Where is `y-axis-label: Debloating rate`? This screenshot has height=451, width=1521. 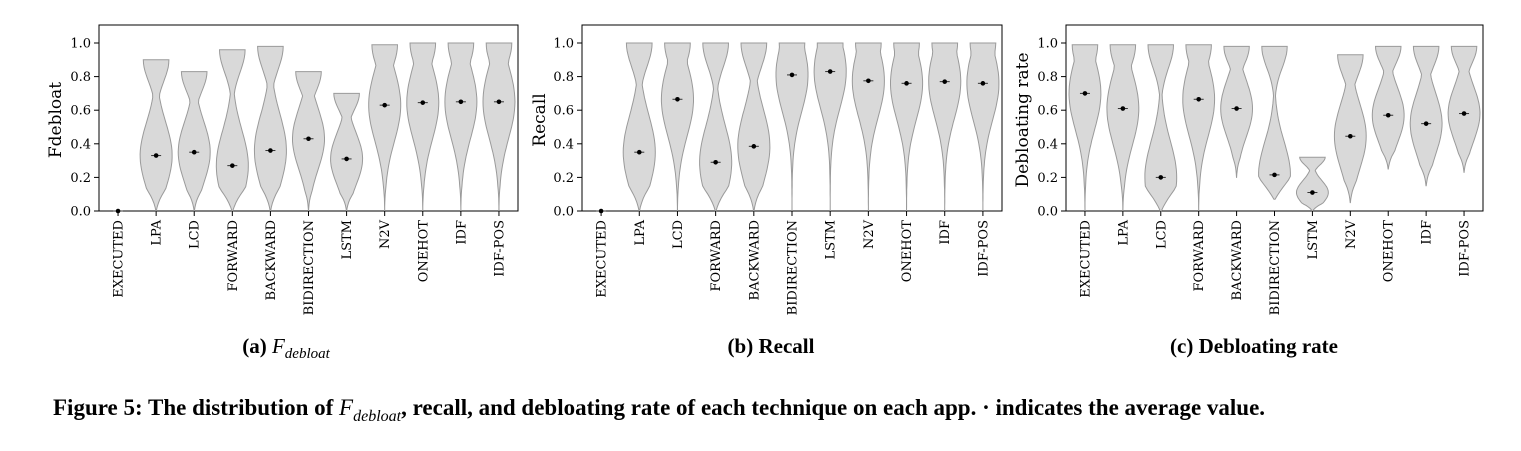
y-axis-label: Debloating rate is located at coordinates (1023, 119).